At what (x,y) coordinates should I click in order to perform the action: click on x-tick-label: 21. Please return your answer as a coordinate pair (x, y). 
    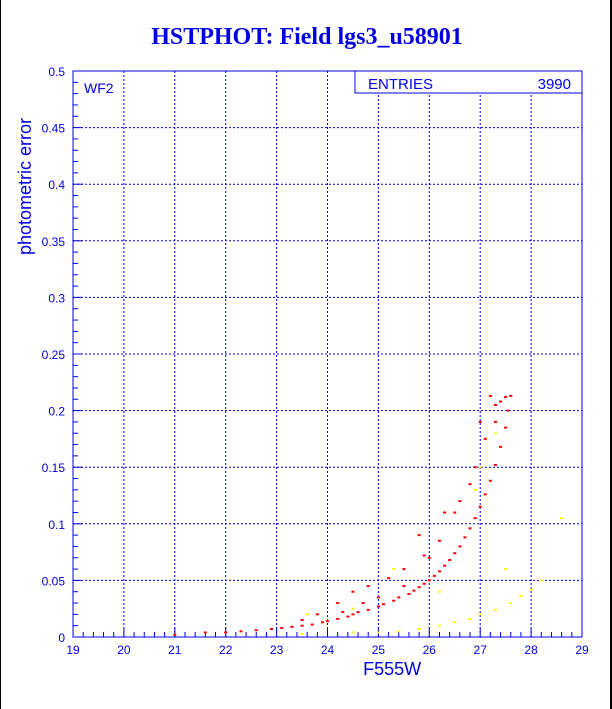
    Looking at the image, I should click on (175, 650).